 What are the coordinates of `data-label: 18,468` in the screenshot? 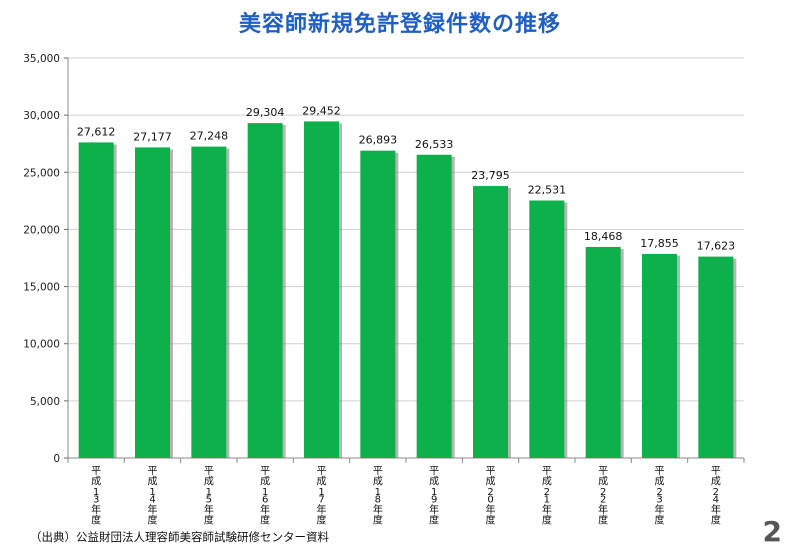 It's located at (603, 236).